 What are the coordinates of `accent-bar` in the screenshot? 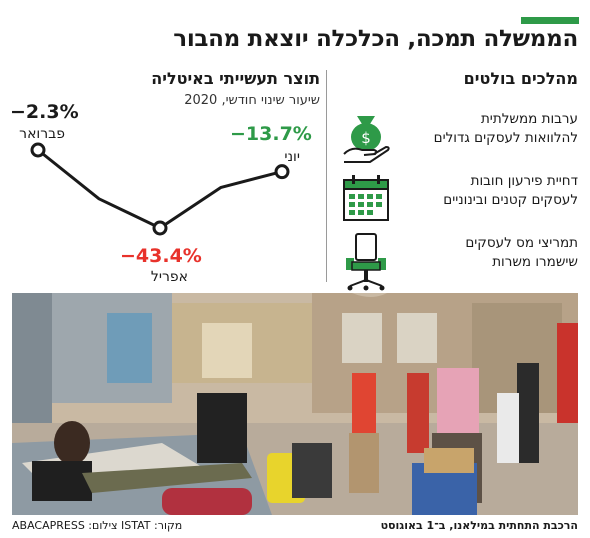 It's located at (550, 20).